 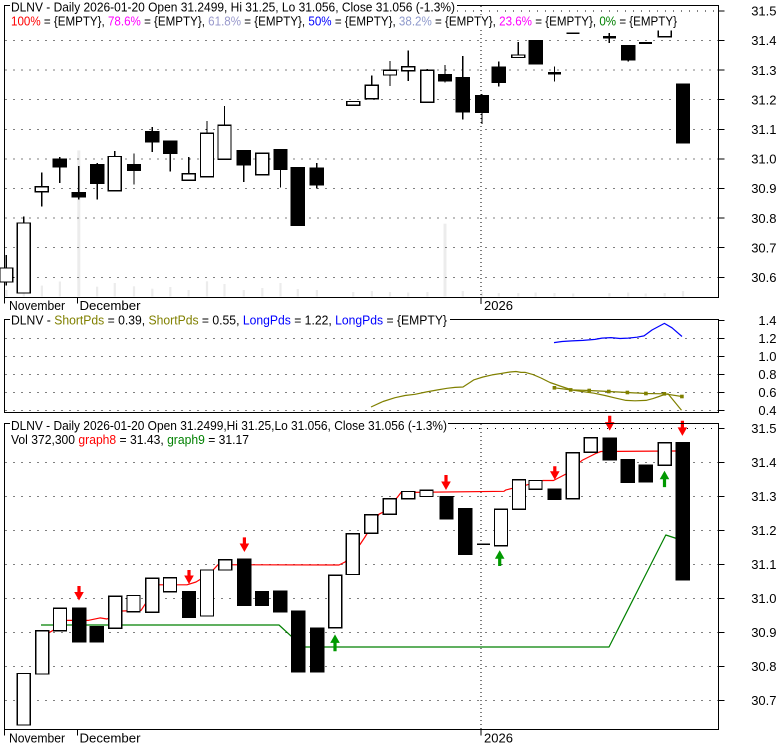 What do you see at coordinates (767, 410) in the screenshot?
I see `svg-text: 0.4` at bounding box center [767, 410].